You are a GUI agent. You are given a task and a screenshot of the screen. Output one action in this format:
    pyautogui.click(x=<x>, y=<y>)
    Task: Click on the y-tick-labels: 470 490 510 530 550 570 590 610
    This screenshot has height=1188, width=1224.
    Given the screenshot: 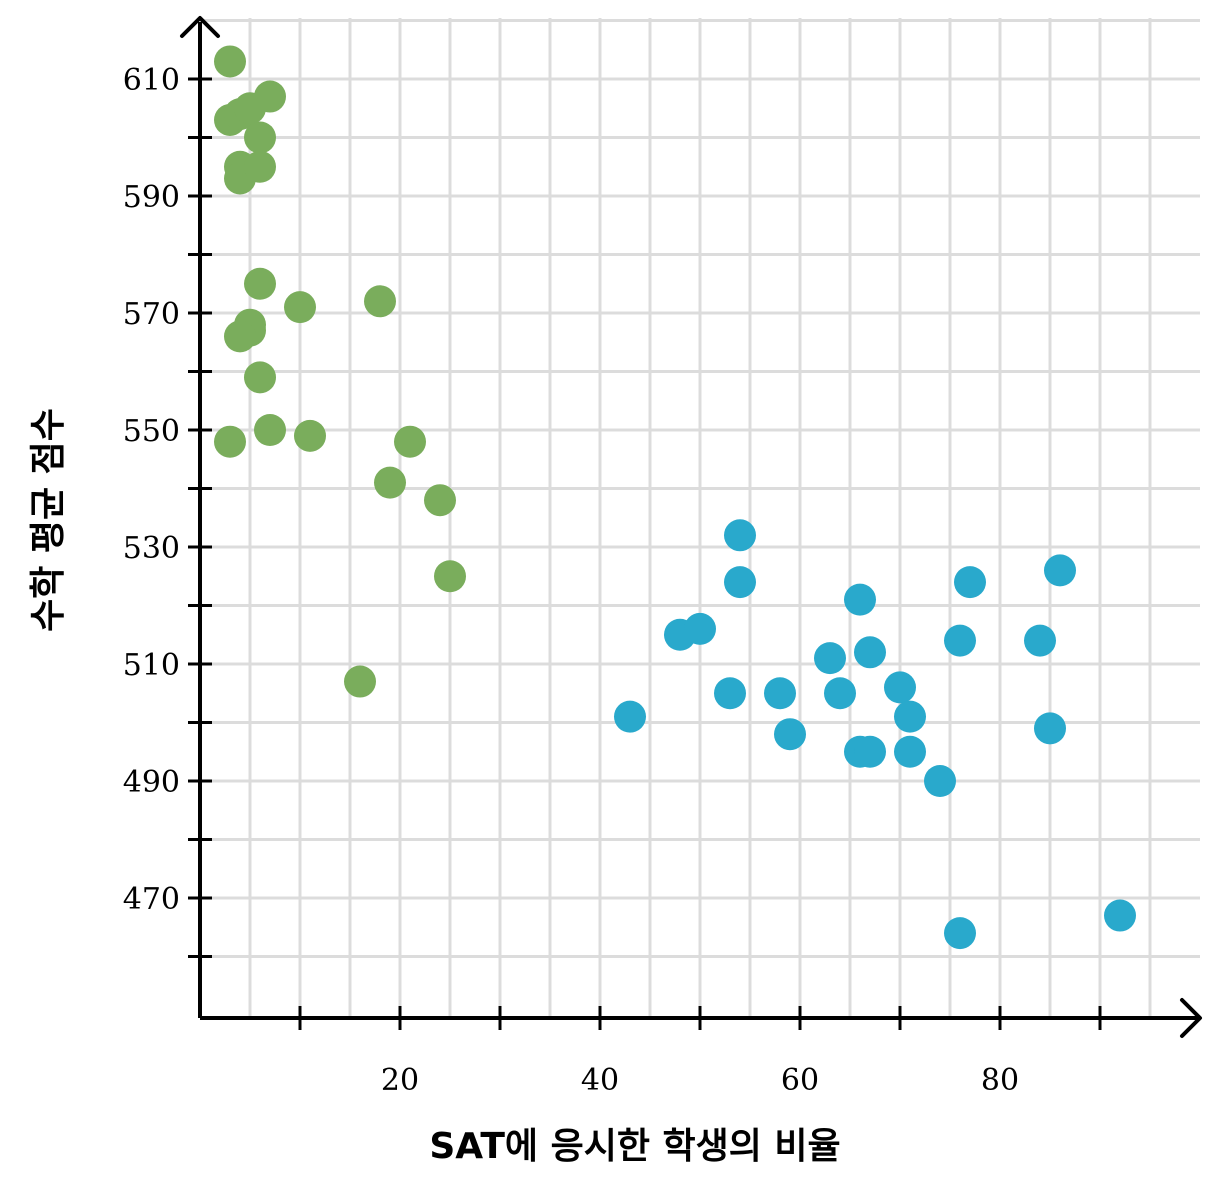 What is the action you would take?
    pyautogui.click(x=151, y=490)
    